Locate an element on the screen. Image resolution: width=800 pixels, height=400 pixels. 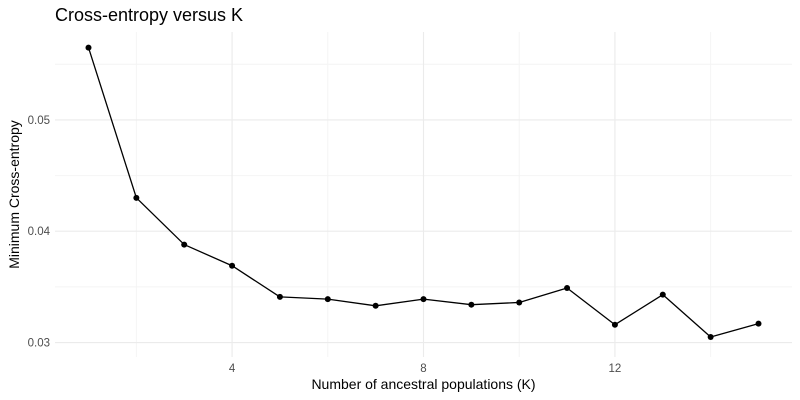
x-tick-label: 4 is located at coordinates (232, 369).